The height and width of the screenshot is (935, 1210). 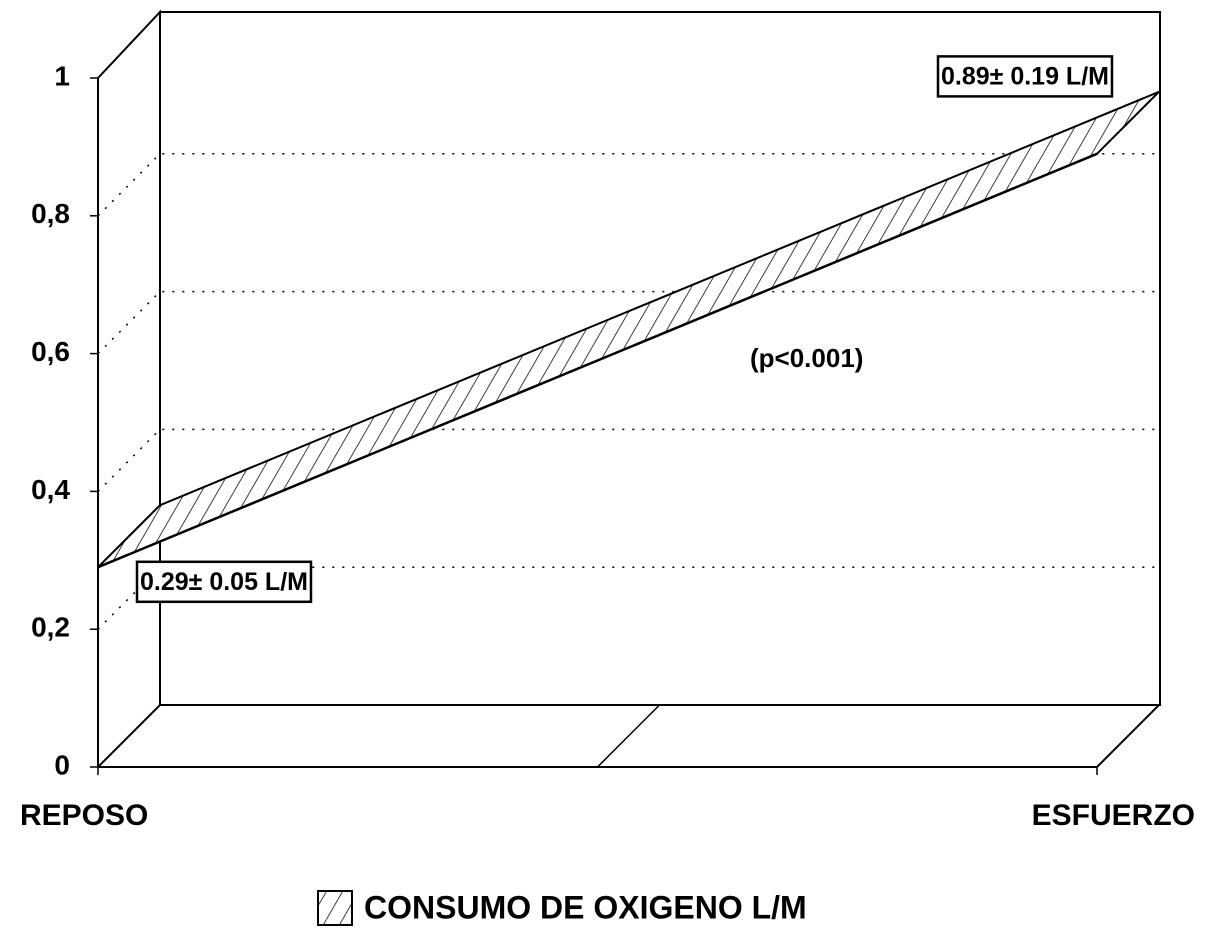 I want to click on legend-swatch, so click(x=335, y=908).